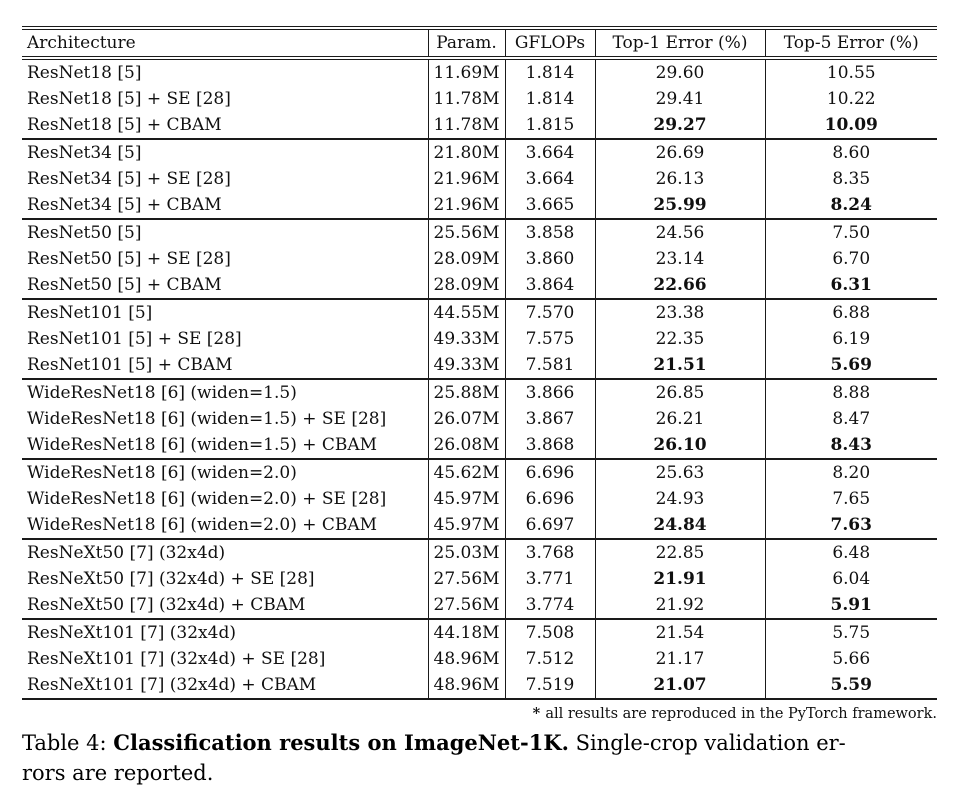  Describe the element at coordinates (466, 392) in the screenshot. I see `params-cell: 25.88M` at that location.